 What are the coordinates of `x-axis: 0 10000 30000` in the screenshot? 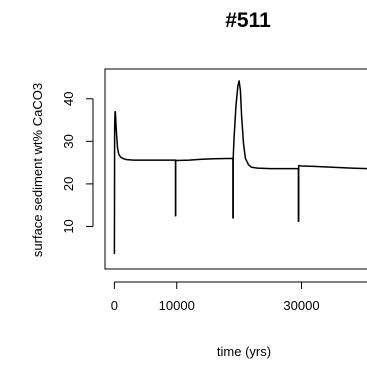 It's located at (239, 297).